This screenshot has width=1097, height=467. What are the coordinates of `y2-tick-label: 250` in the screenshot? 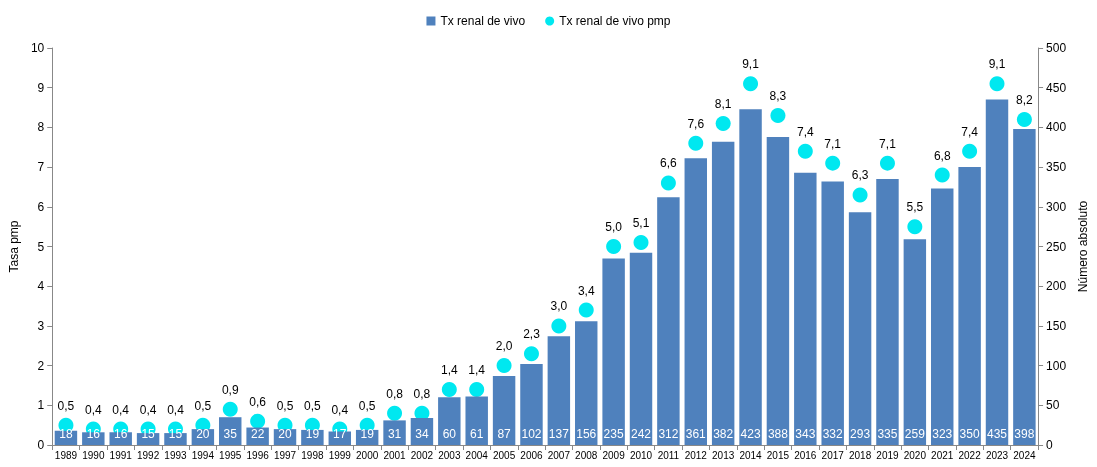 It's located at (1056, 246).